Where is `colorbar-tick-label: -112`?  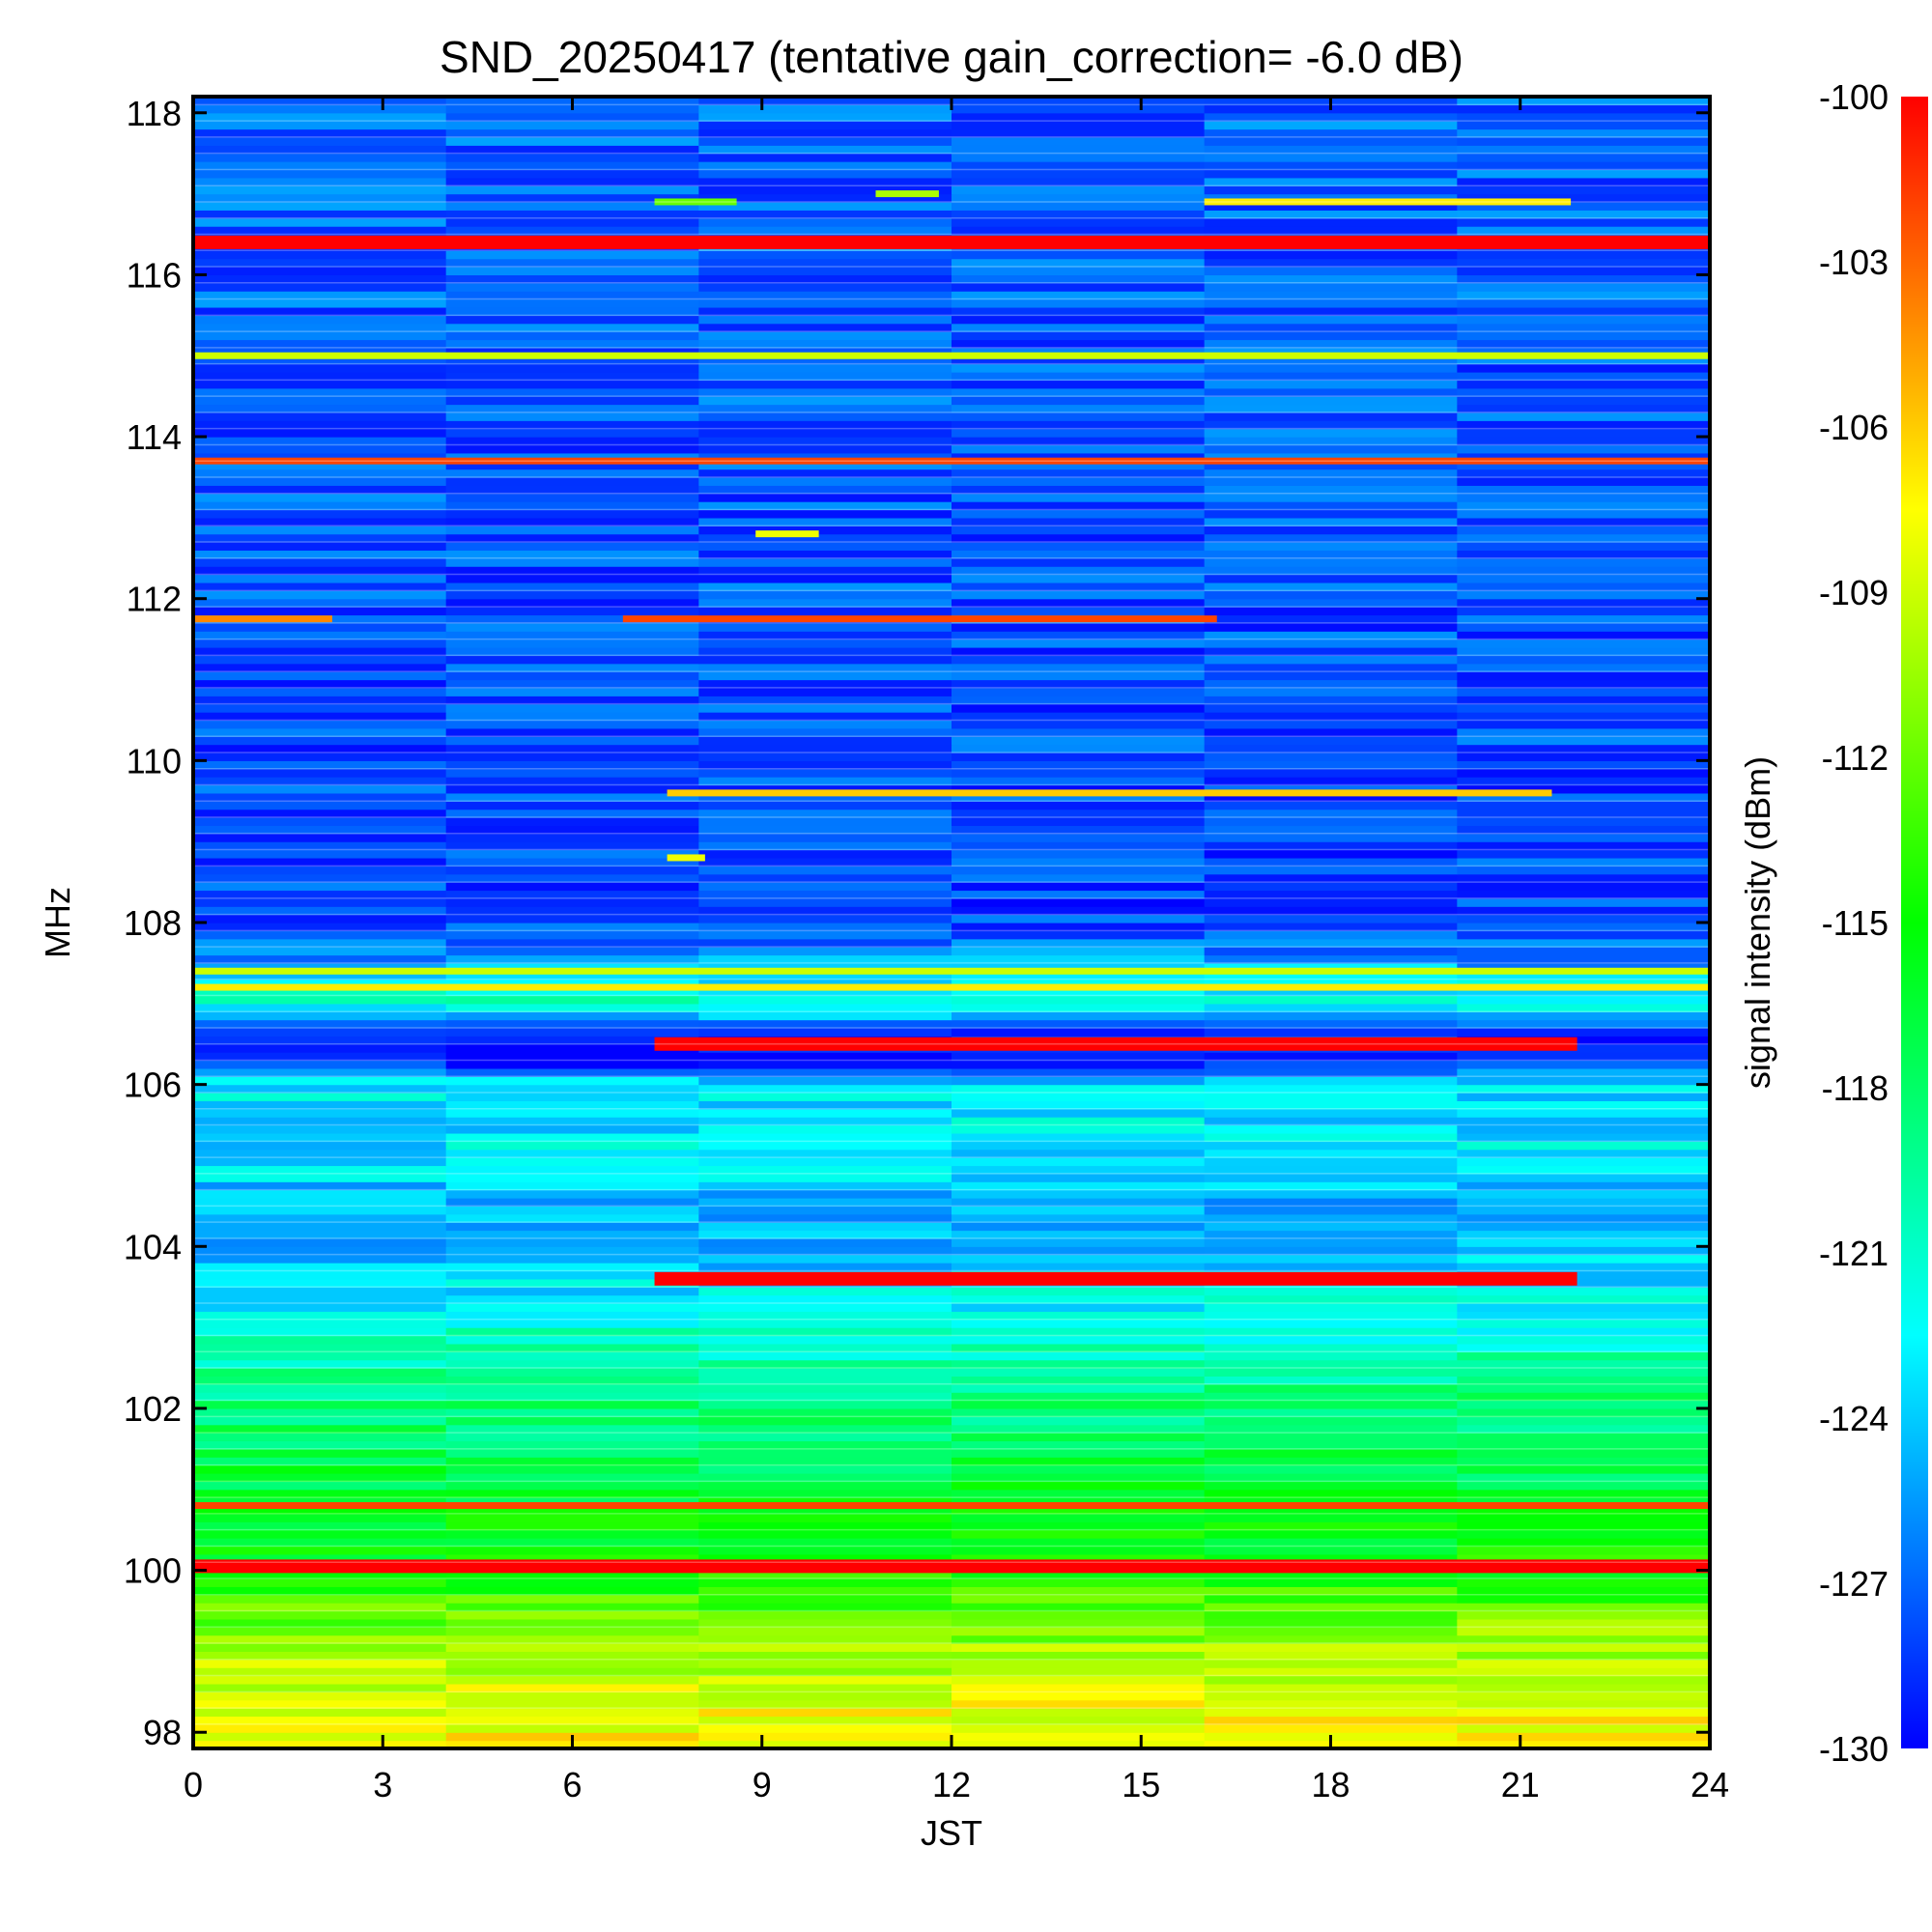
colorbar-tick-label: -112 is located at coordinates (1855, 758).